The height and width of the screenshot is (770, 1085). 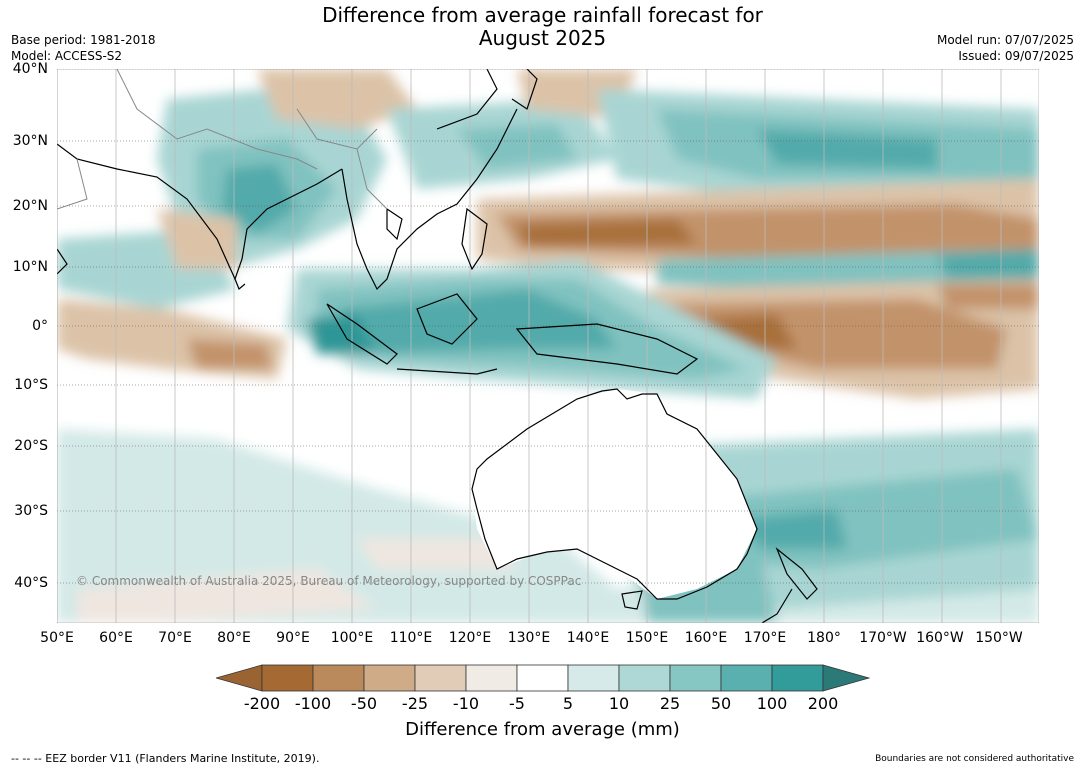 What do you see at coordinates (1016, 56) in the screenshot?
I see `issued-date: Issued: 09/07/2025` at bounding box center [1016, 56].